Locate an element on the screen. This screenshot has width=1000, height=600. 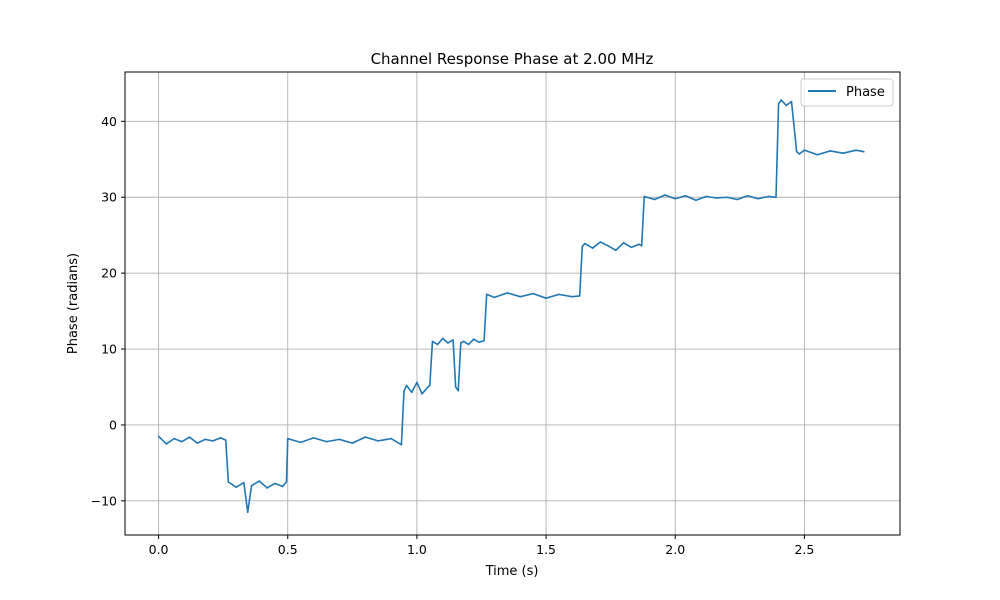
y-tick-label: 0 is located at coordinates (113, 424).